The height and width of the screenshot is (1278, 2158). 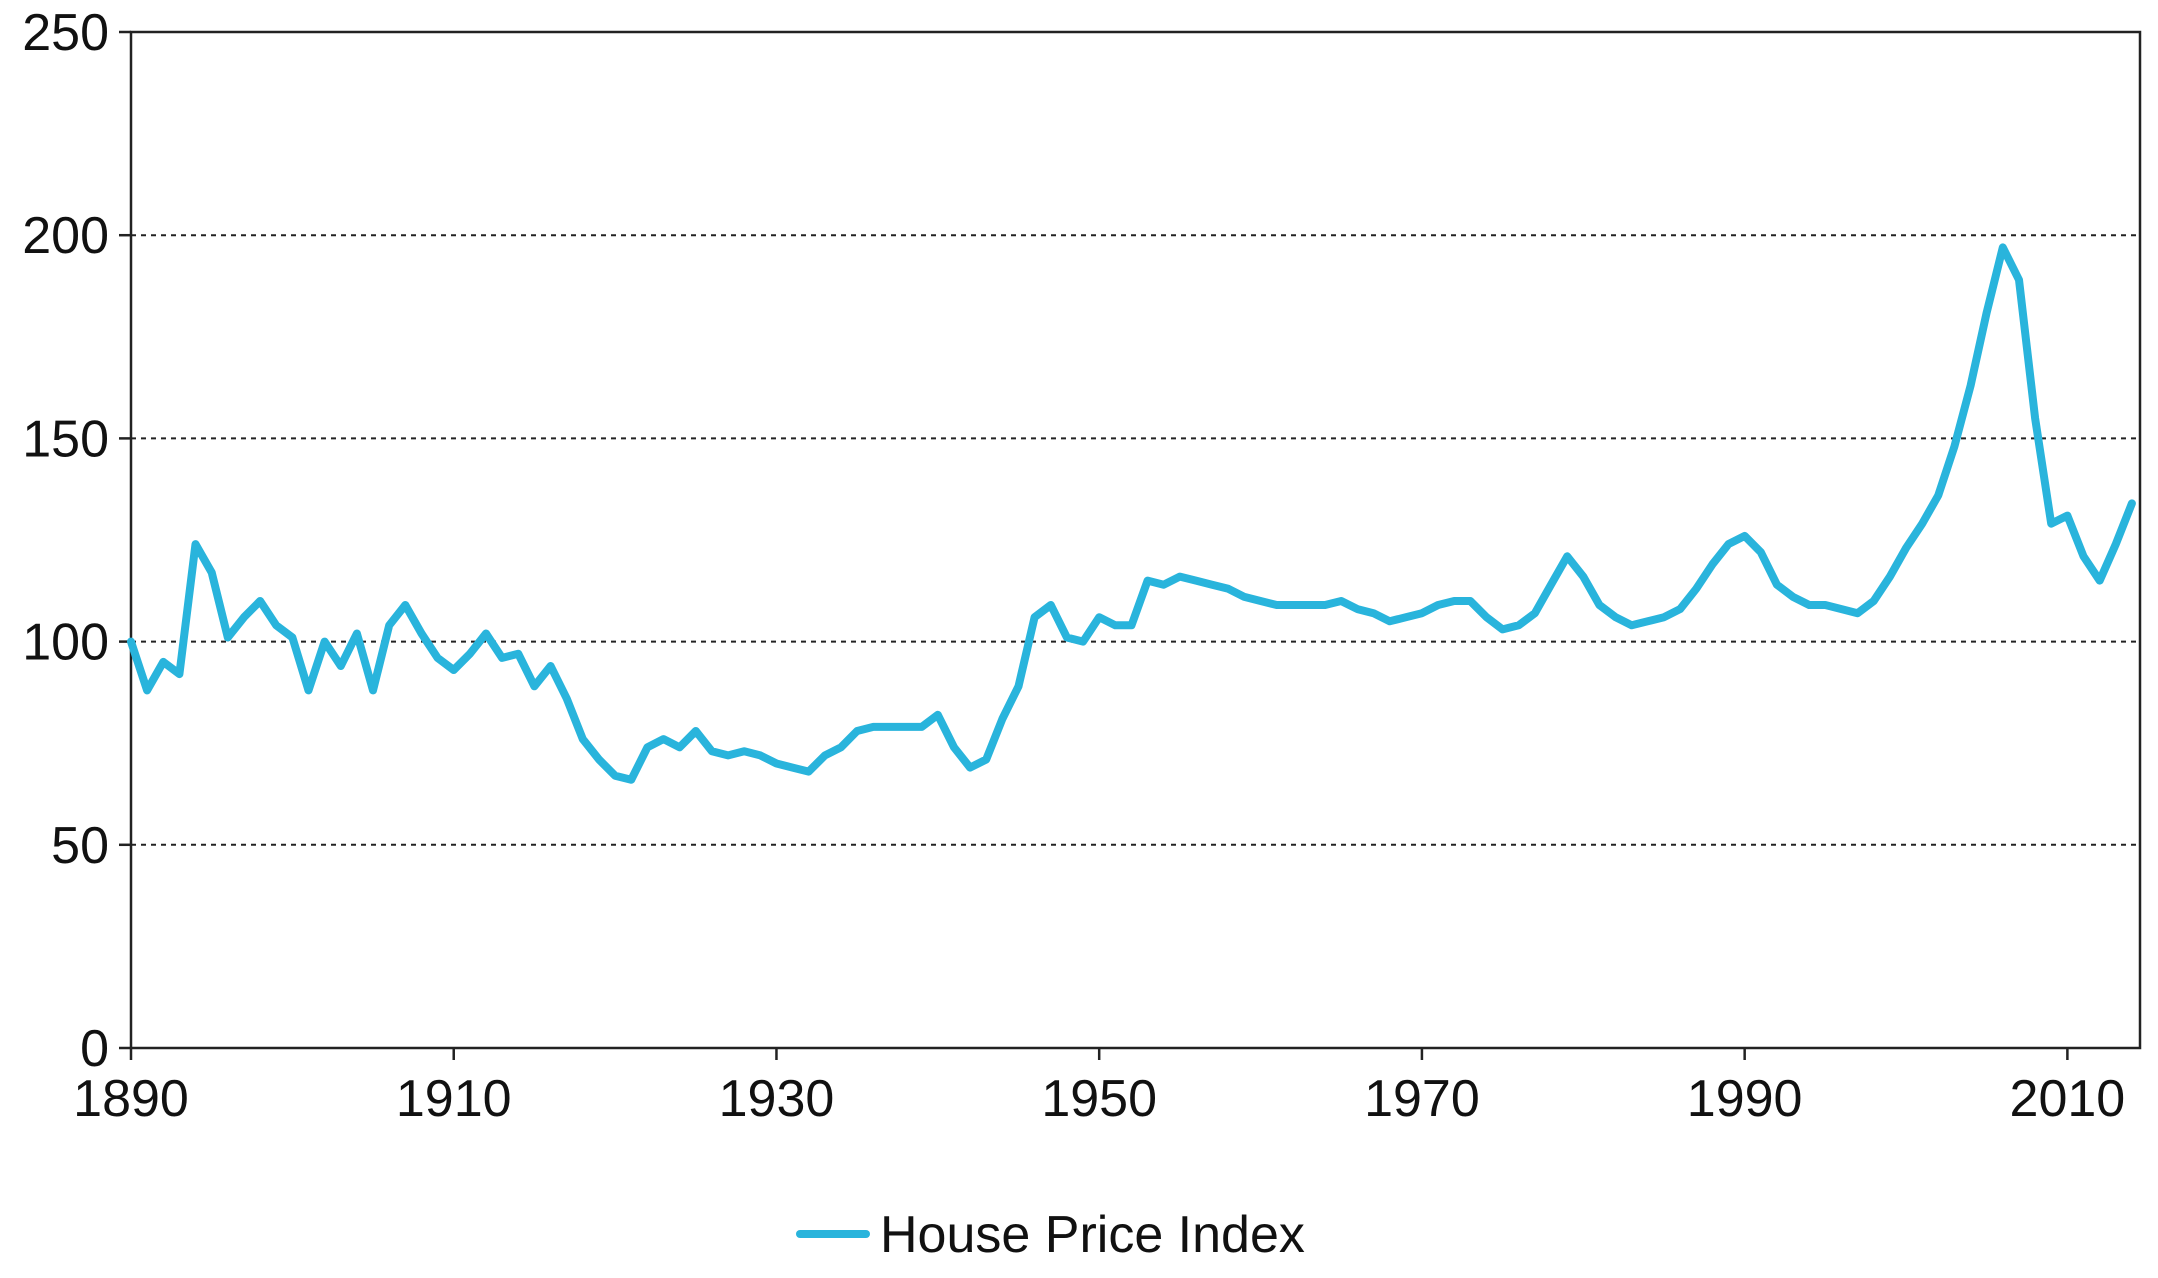 What do you see at coordinates (65, 236) in the screenshot?
I see `y-tick-label-200: 200` at bounding box center [65, 236].